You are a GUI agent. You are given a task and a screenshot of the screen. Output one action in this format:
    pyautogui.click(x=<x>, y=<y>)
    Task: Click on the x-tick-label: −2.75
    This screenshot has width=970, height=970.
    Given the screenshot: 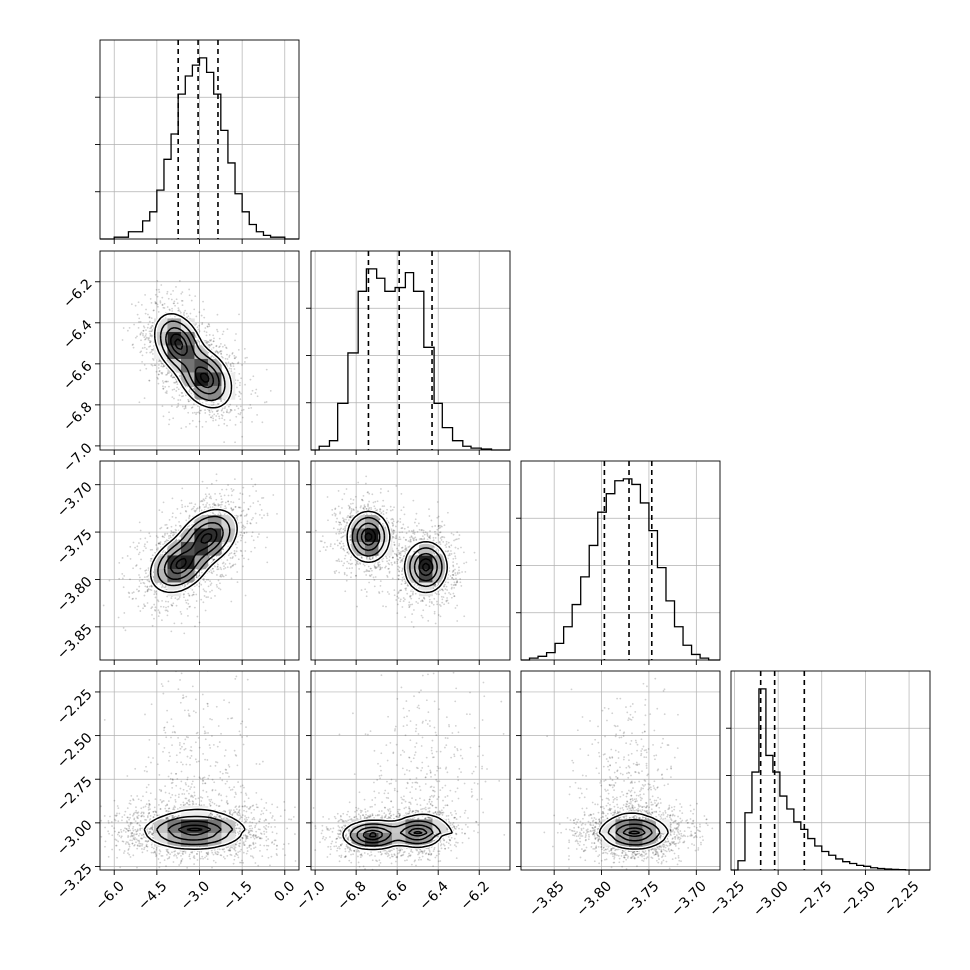 What is the action you would take?
    pyautogui.click(x=815, y=899)
    